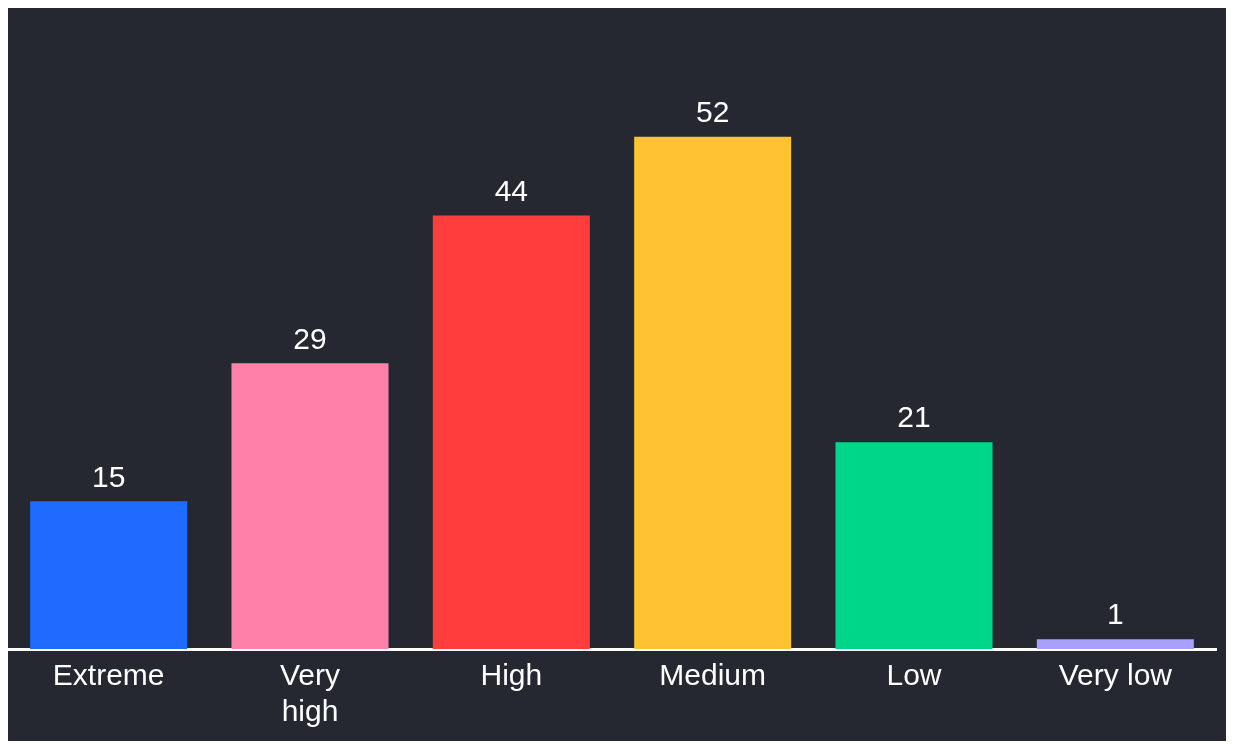  I want to click on x-tick-label: Medium, so click(713, 675).